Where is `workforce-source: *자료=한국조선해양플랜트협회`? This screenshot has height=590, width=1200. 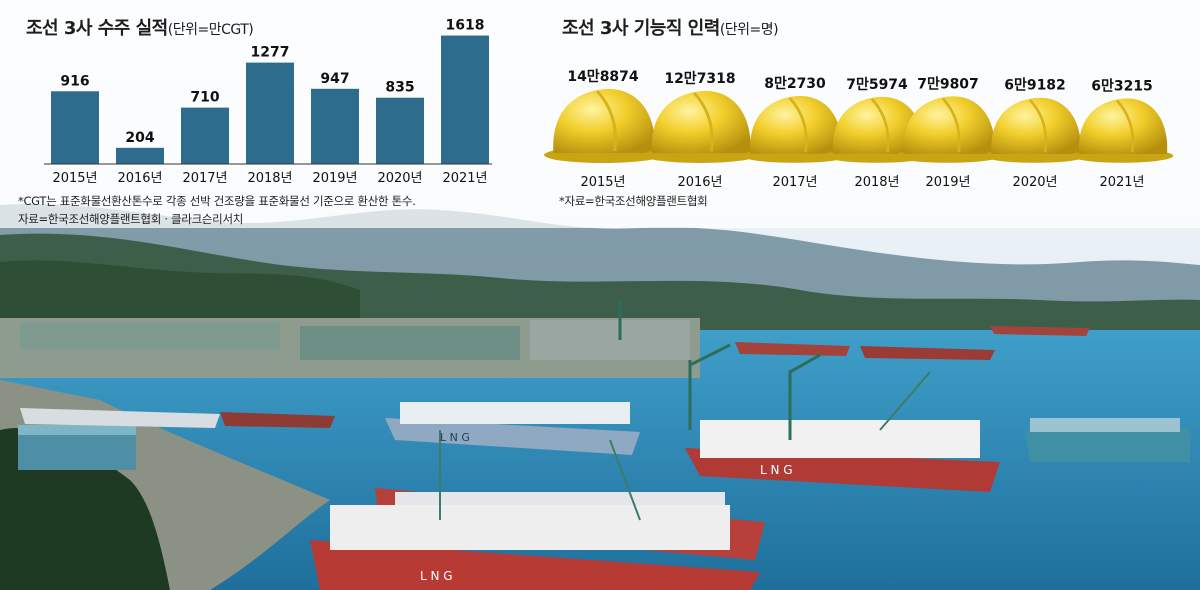 workforce-source: *자료=한국조선해양플랜트협회 is located at coordinates (633, 201).